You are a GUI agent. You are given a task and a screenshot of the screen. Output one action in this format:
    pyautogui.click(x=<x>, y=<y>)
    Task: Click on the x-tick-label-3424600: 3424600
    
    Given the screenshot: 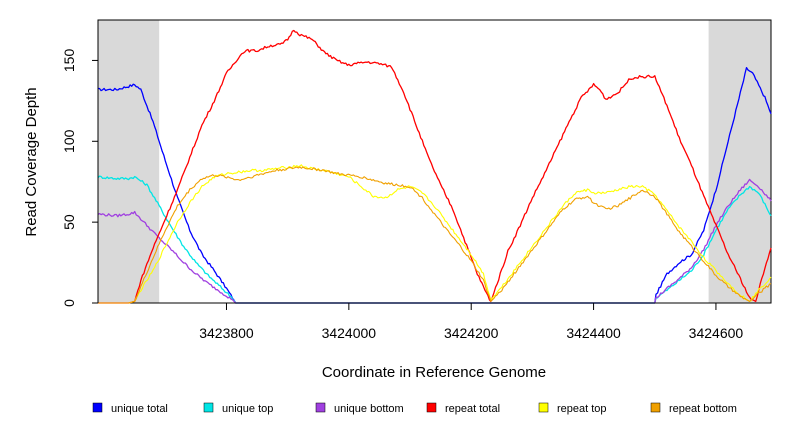 What is the action you would take?
    pyautogui.click(x=716, y=333)
    